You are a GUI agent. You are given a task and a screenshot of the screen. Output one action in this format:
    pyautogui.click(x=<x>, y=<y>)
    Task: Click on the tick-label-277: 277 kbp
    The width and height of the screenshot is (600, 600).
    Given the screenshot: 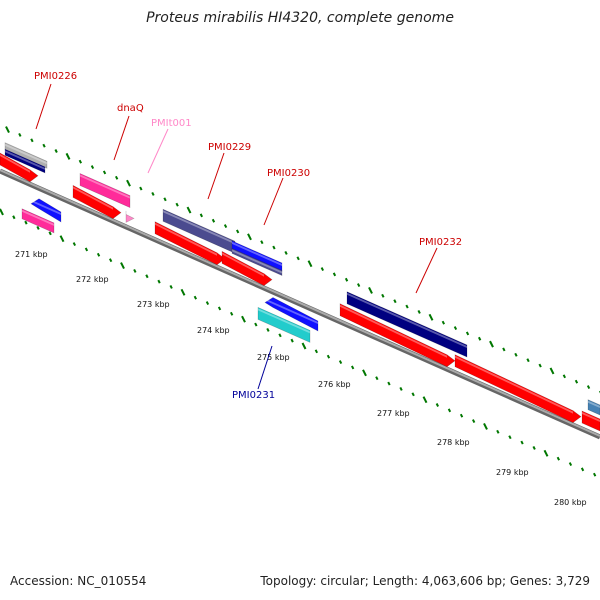 What is the action you would take?
    pyautogui.click(x=393, y=413)
    